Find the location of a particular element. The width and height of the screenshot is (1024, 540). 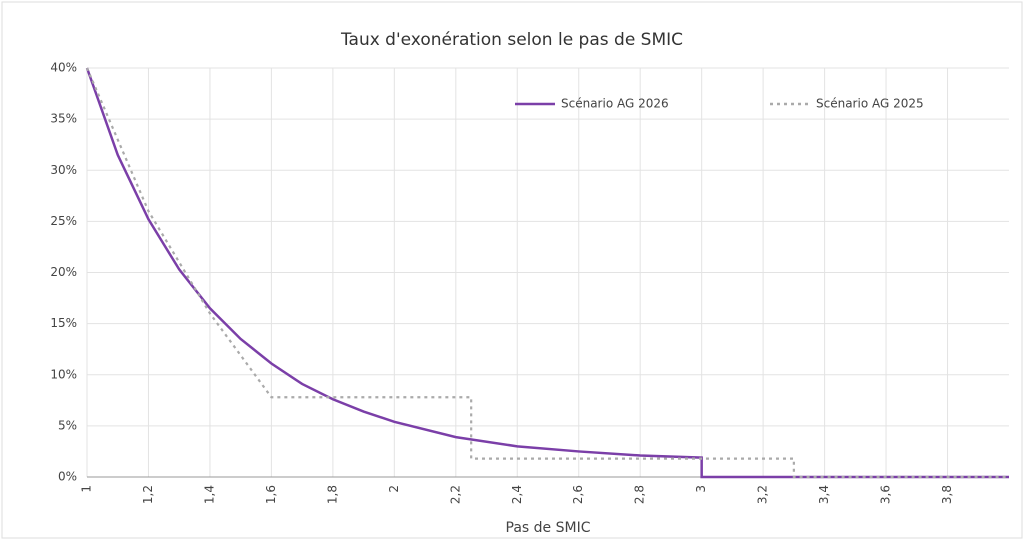

x-axis-title: Pas de SMIC is located at coordinates (548, 528).